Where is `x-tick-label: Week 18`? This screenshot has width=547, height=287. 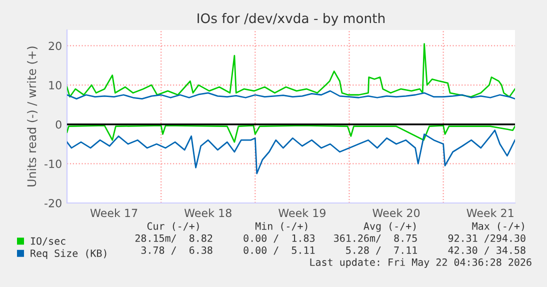
x-tick-label: Week 18 is located at coordinates (208, 213).